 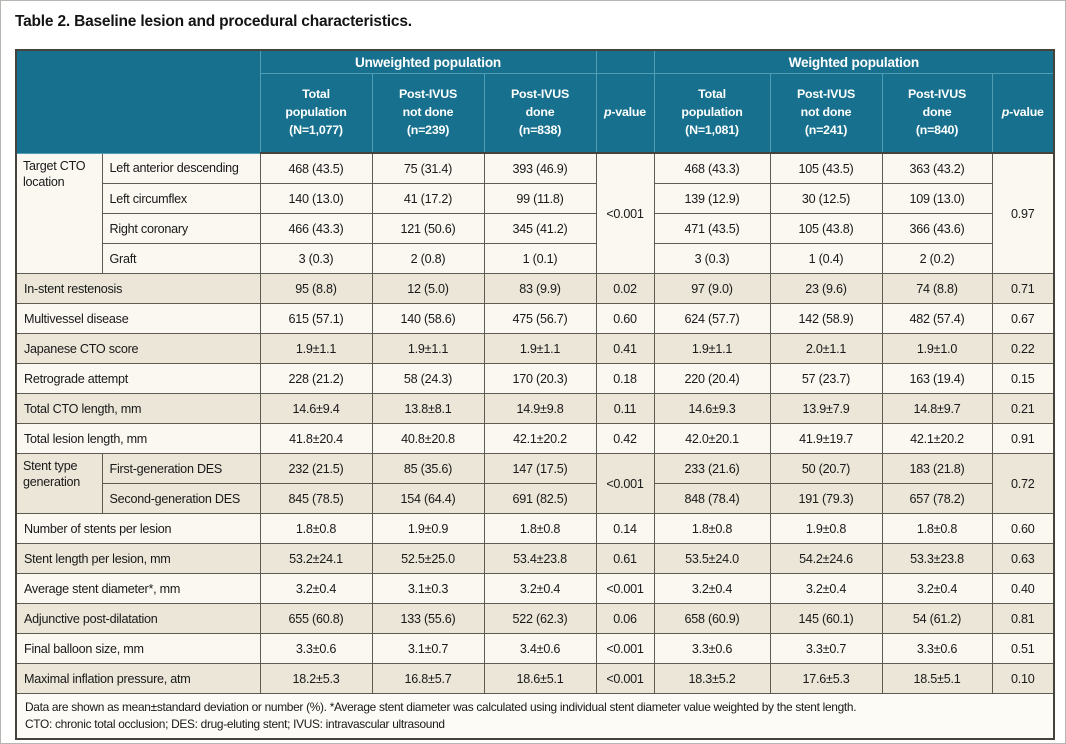 What do you see at coordinates (540, 498) in the screenshot?
I see `unweighted-value: 691 (82.5)` at bounding box center [540, 498].